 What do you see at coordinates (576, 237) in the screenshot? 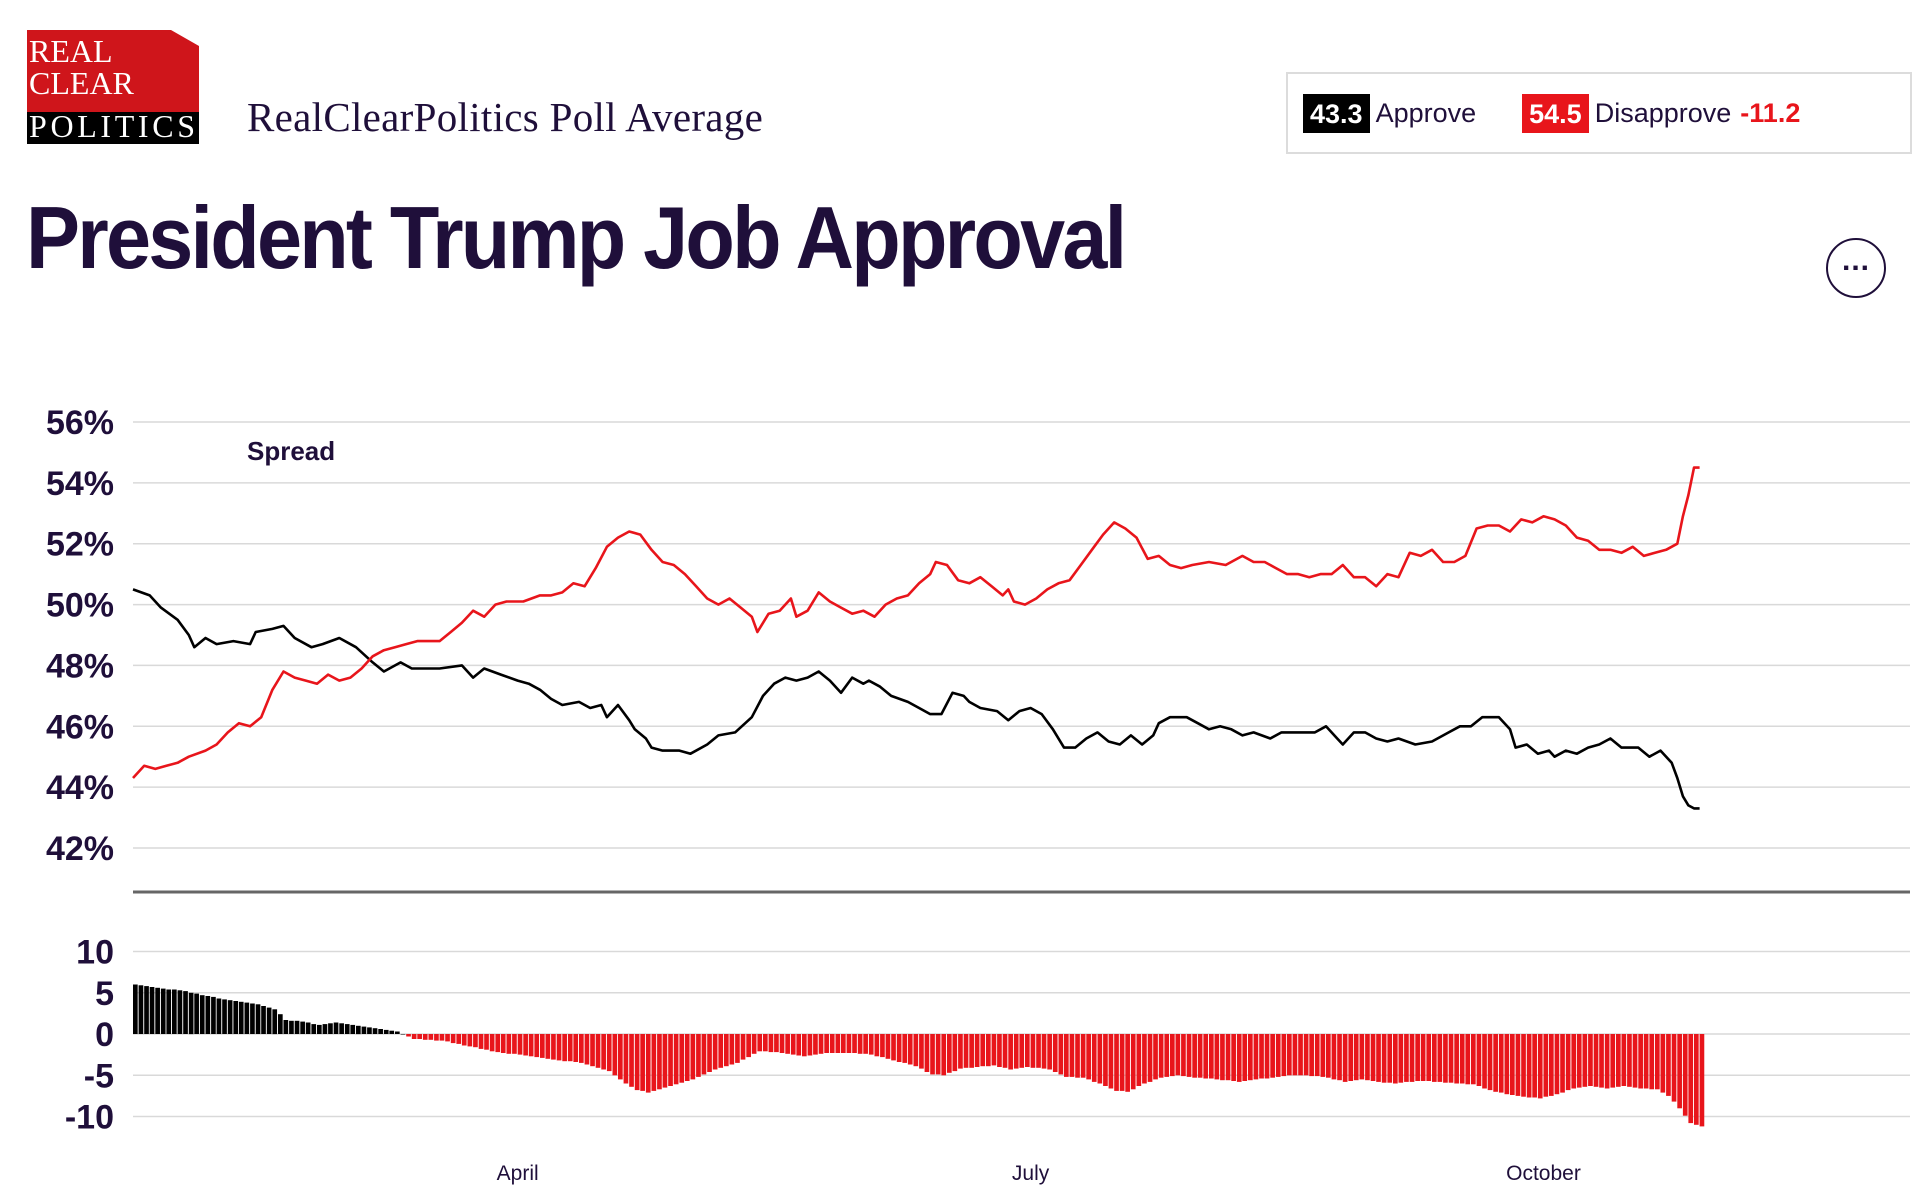
I see `page-title: President Trump Job Approval` at bounding box center [576, 237].